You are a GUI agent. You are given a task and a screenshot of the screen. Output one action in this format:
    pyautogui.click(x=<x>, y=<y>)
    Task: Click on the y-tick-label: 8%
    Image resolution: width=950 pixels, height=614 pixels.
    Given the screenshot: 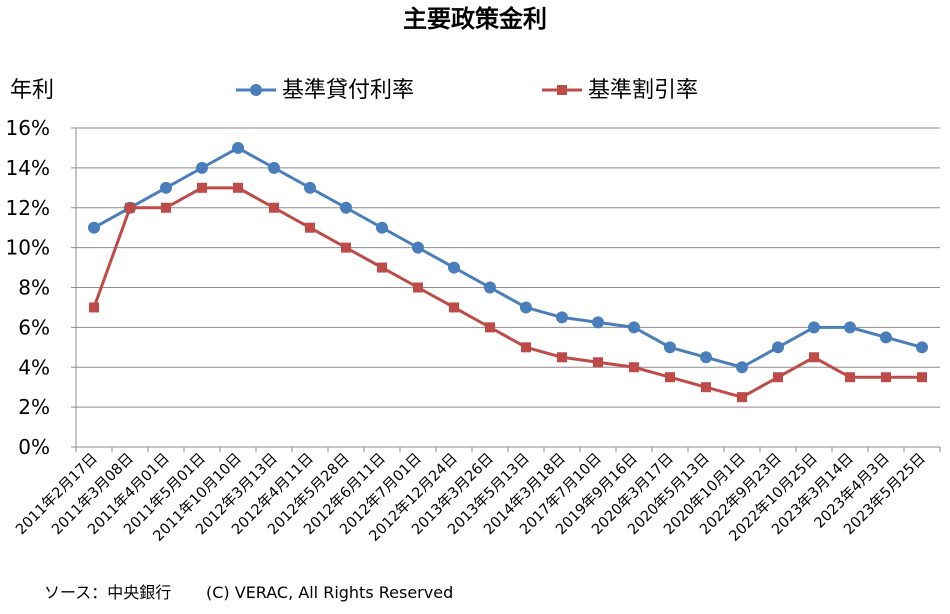 What is the action you would take?
    pyautogui.click(x=34, y=288)
    